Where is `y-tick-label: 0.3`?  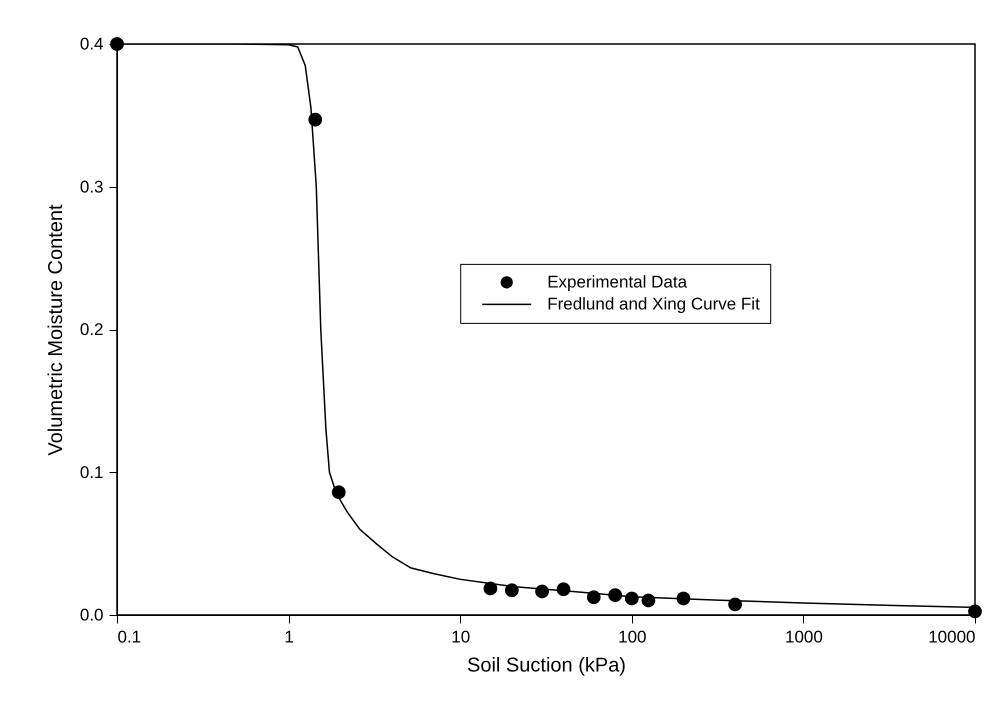 y-tick-label: 0.3 is located at coordinates (92, 186).